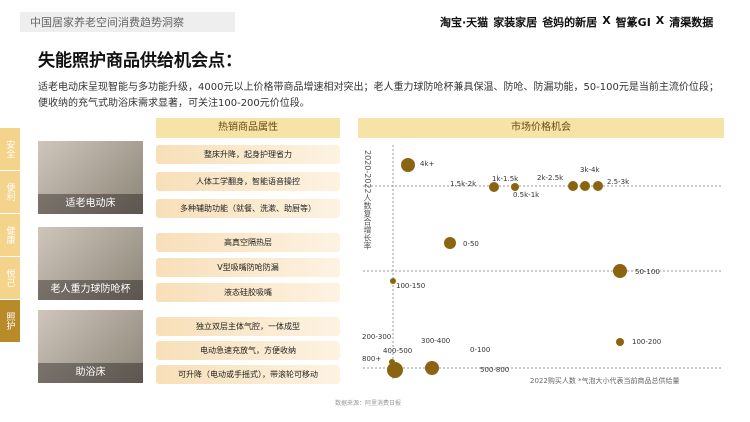 This screenshot has width=750, height=422. What do you see at coordinates (590, 170) in the screenshot?
I see `bubble-label: 3k-4k` at bounding box center [590, 170].